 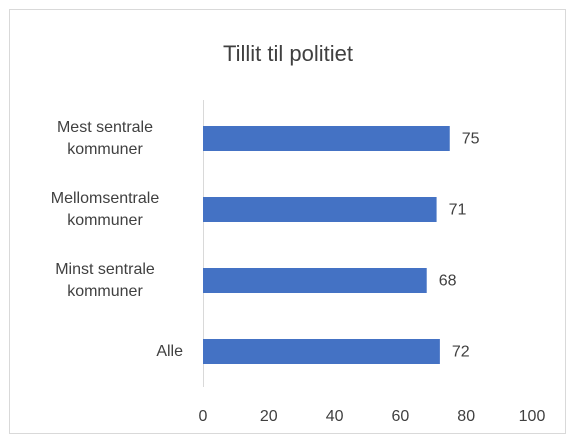 I want to click on y-tick-label: Minst sentrale kommuner, so click(x=105, y=280).